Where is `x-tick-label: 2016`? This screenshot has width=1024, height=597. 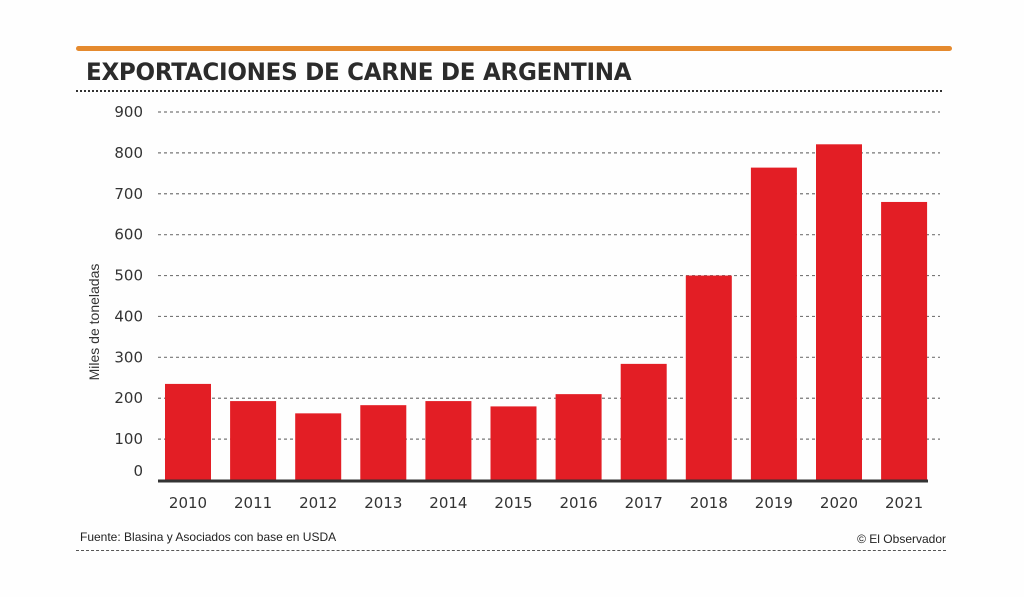 x-tick-label: 2016 is located at coordinates (579, 503).